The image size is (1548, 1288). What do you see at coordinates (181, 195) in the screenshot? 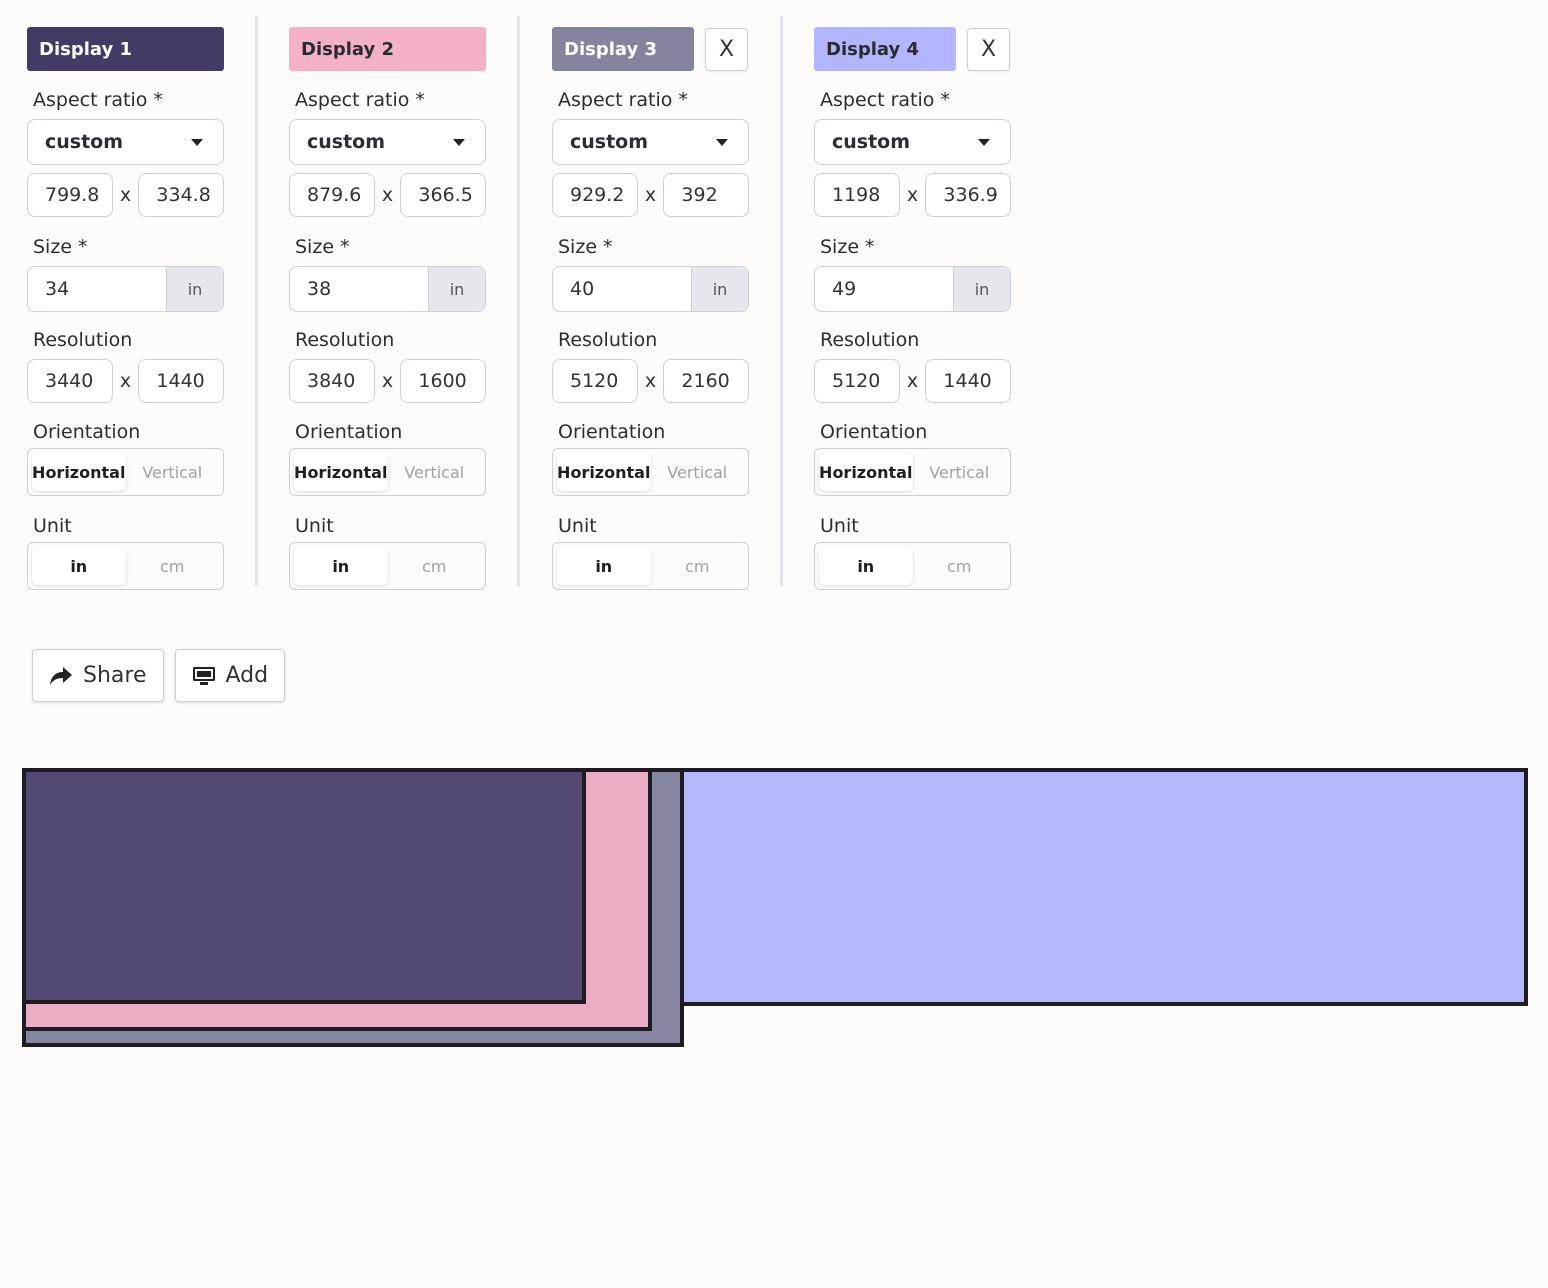
I see `aspect-height-input: 334.8` at bounding box center [181, 195].